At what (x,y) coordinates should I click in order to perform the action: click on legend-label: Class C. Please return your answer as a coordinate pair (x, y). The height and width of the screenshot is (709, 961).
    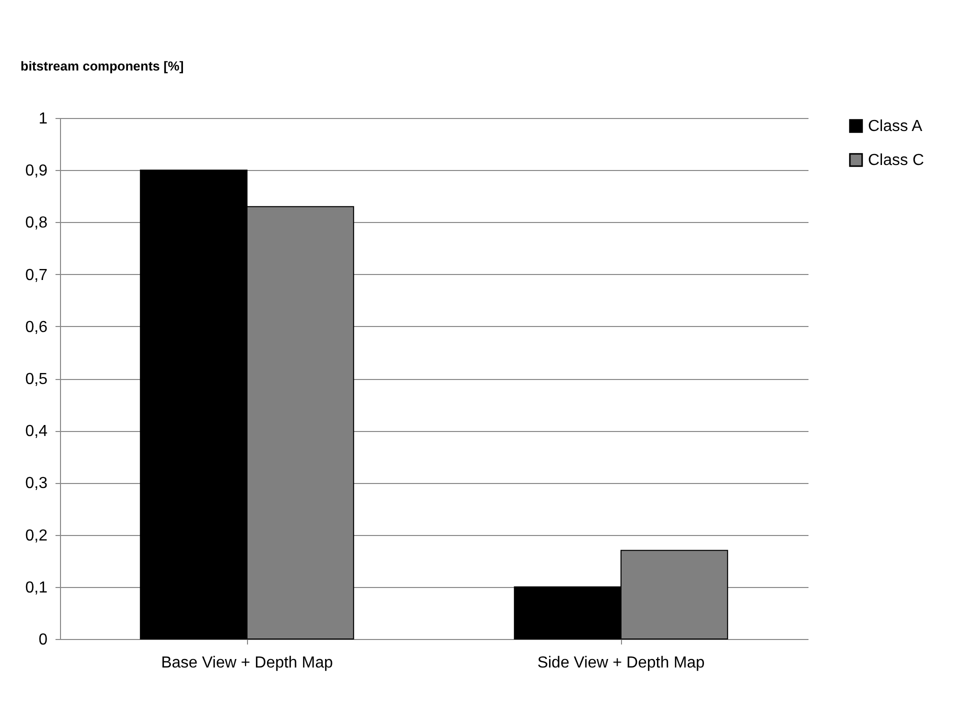
    Looking at the image, I should click on (896, 160).